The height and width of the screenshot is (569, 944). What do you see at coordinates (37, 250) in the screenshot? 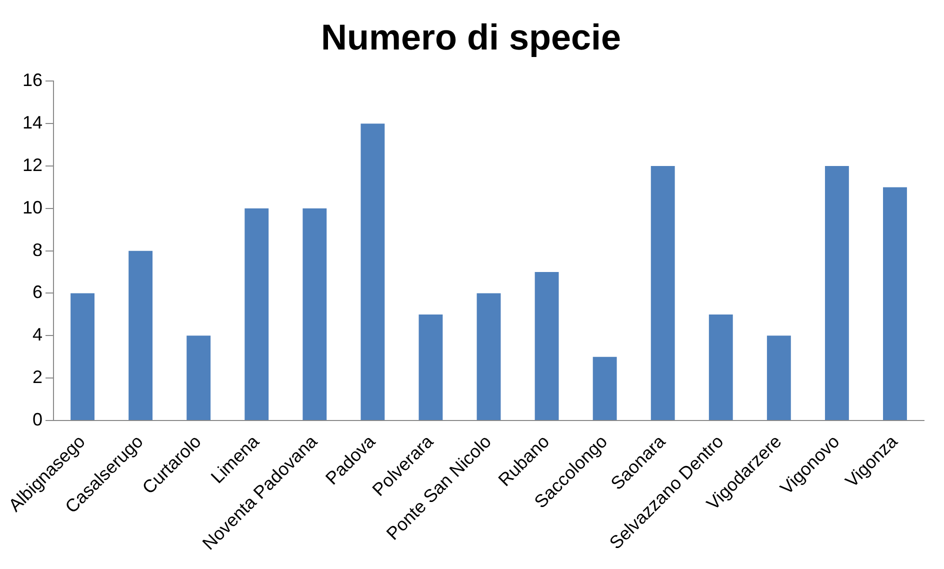
I see `y-tick-label: 8` at bounding box center [37, 250].